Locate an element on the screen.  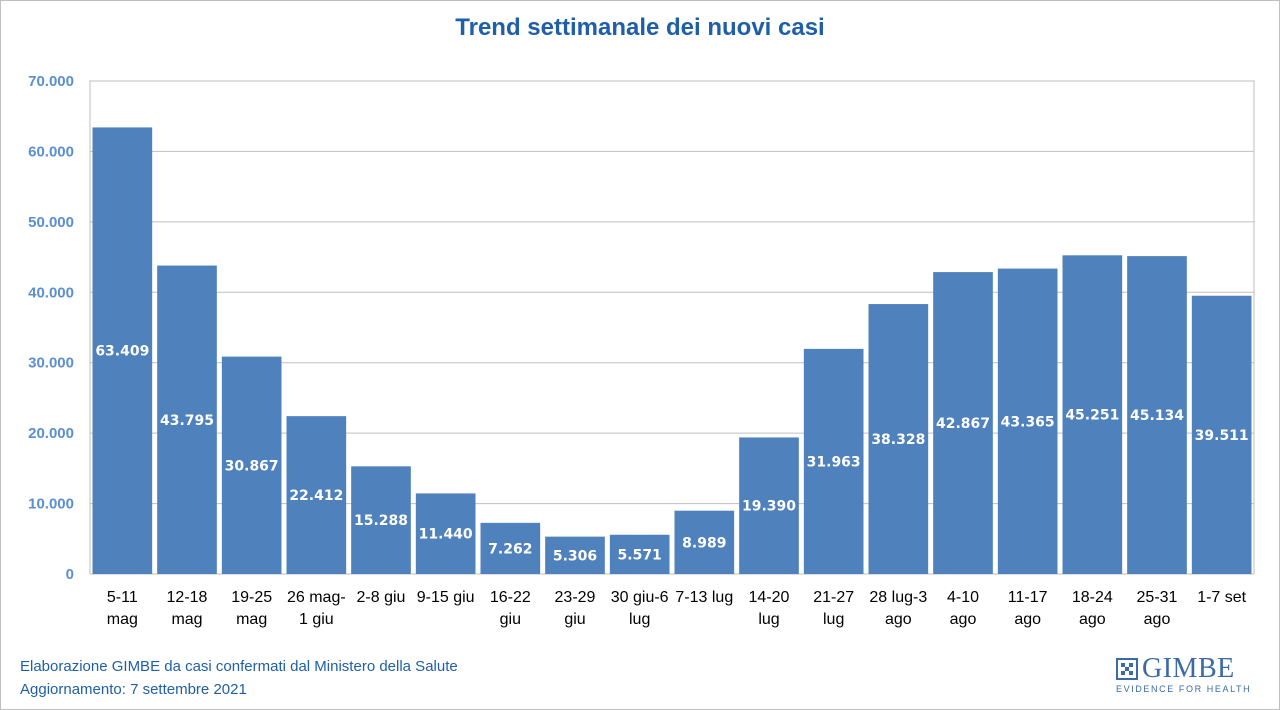
footer-update: Aggiornamento: 7 settembre 2021 is located at coordinates (133, 689).